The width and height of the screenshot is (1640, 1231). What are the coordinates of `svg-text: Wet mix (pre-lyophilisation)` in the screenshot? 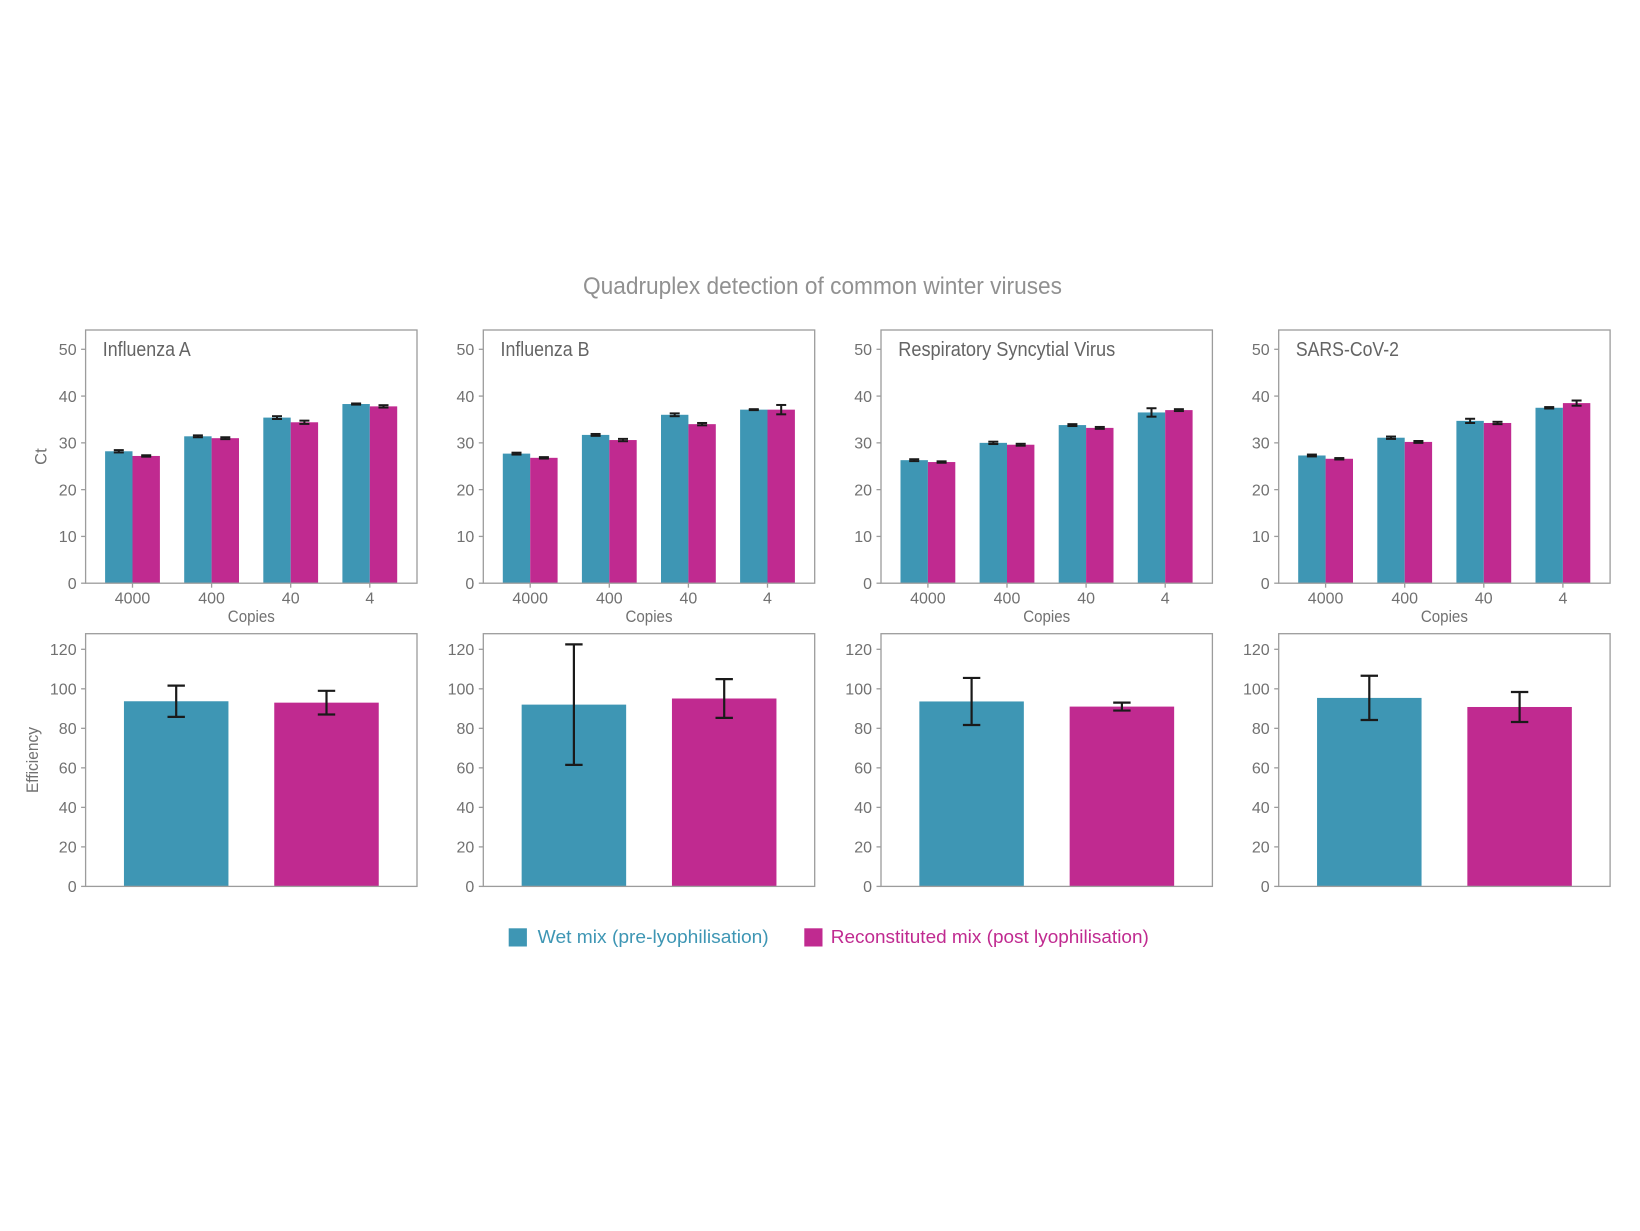 It's located at (653, 936).